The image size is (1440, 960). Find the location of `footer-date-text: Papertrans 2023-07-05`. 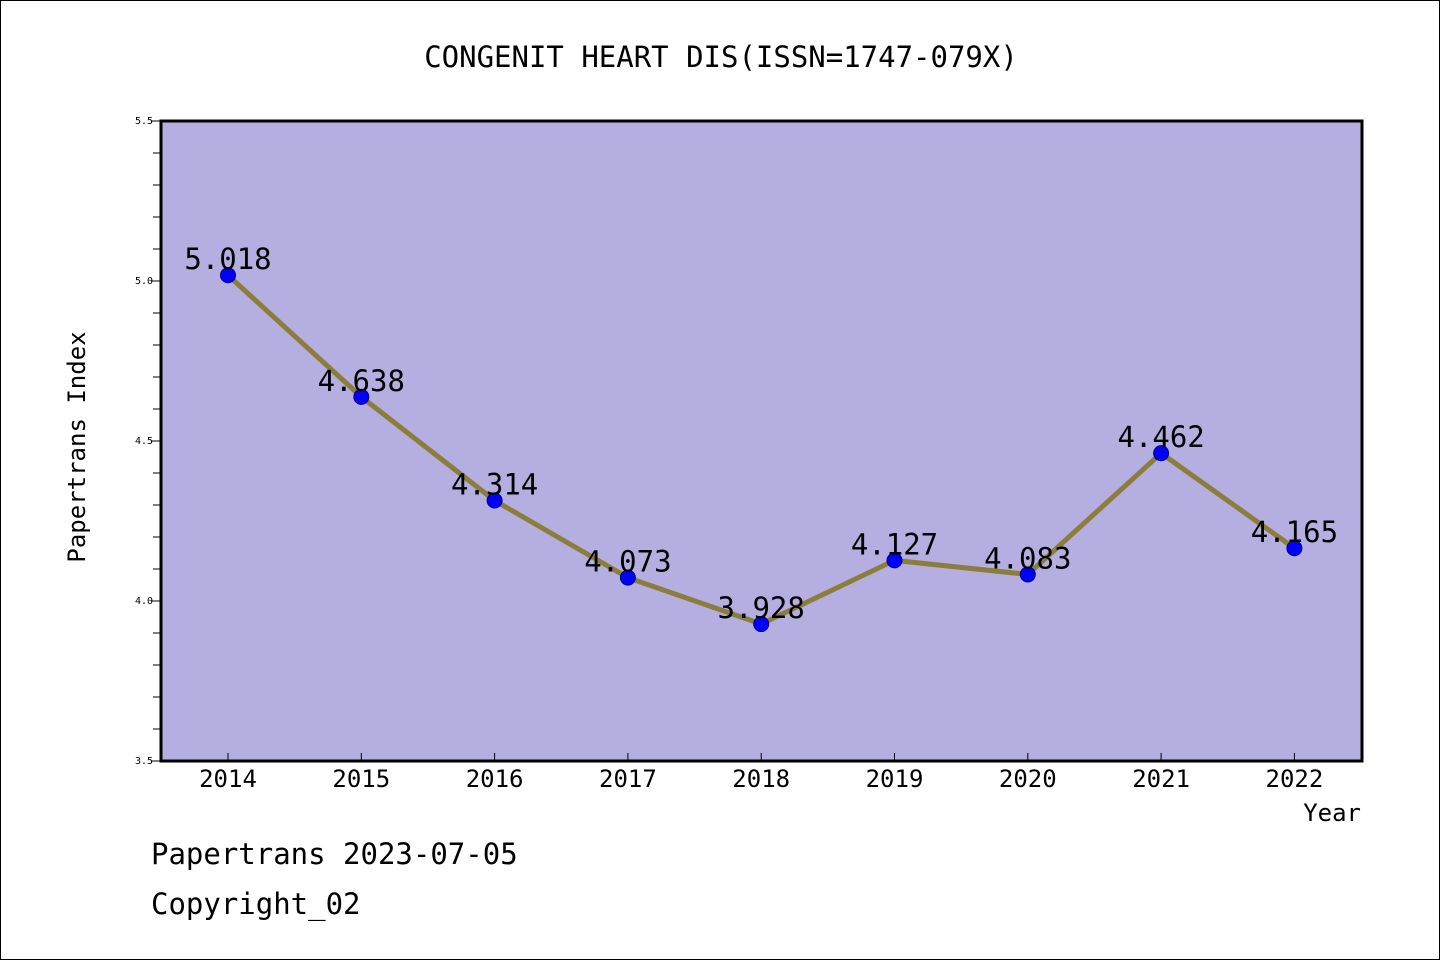

footer-date-text: Papertrans 2023-07-05 is located at coordinates (334, 854).